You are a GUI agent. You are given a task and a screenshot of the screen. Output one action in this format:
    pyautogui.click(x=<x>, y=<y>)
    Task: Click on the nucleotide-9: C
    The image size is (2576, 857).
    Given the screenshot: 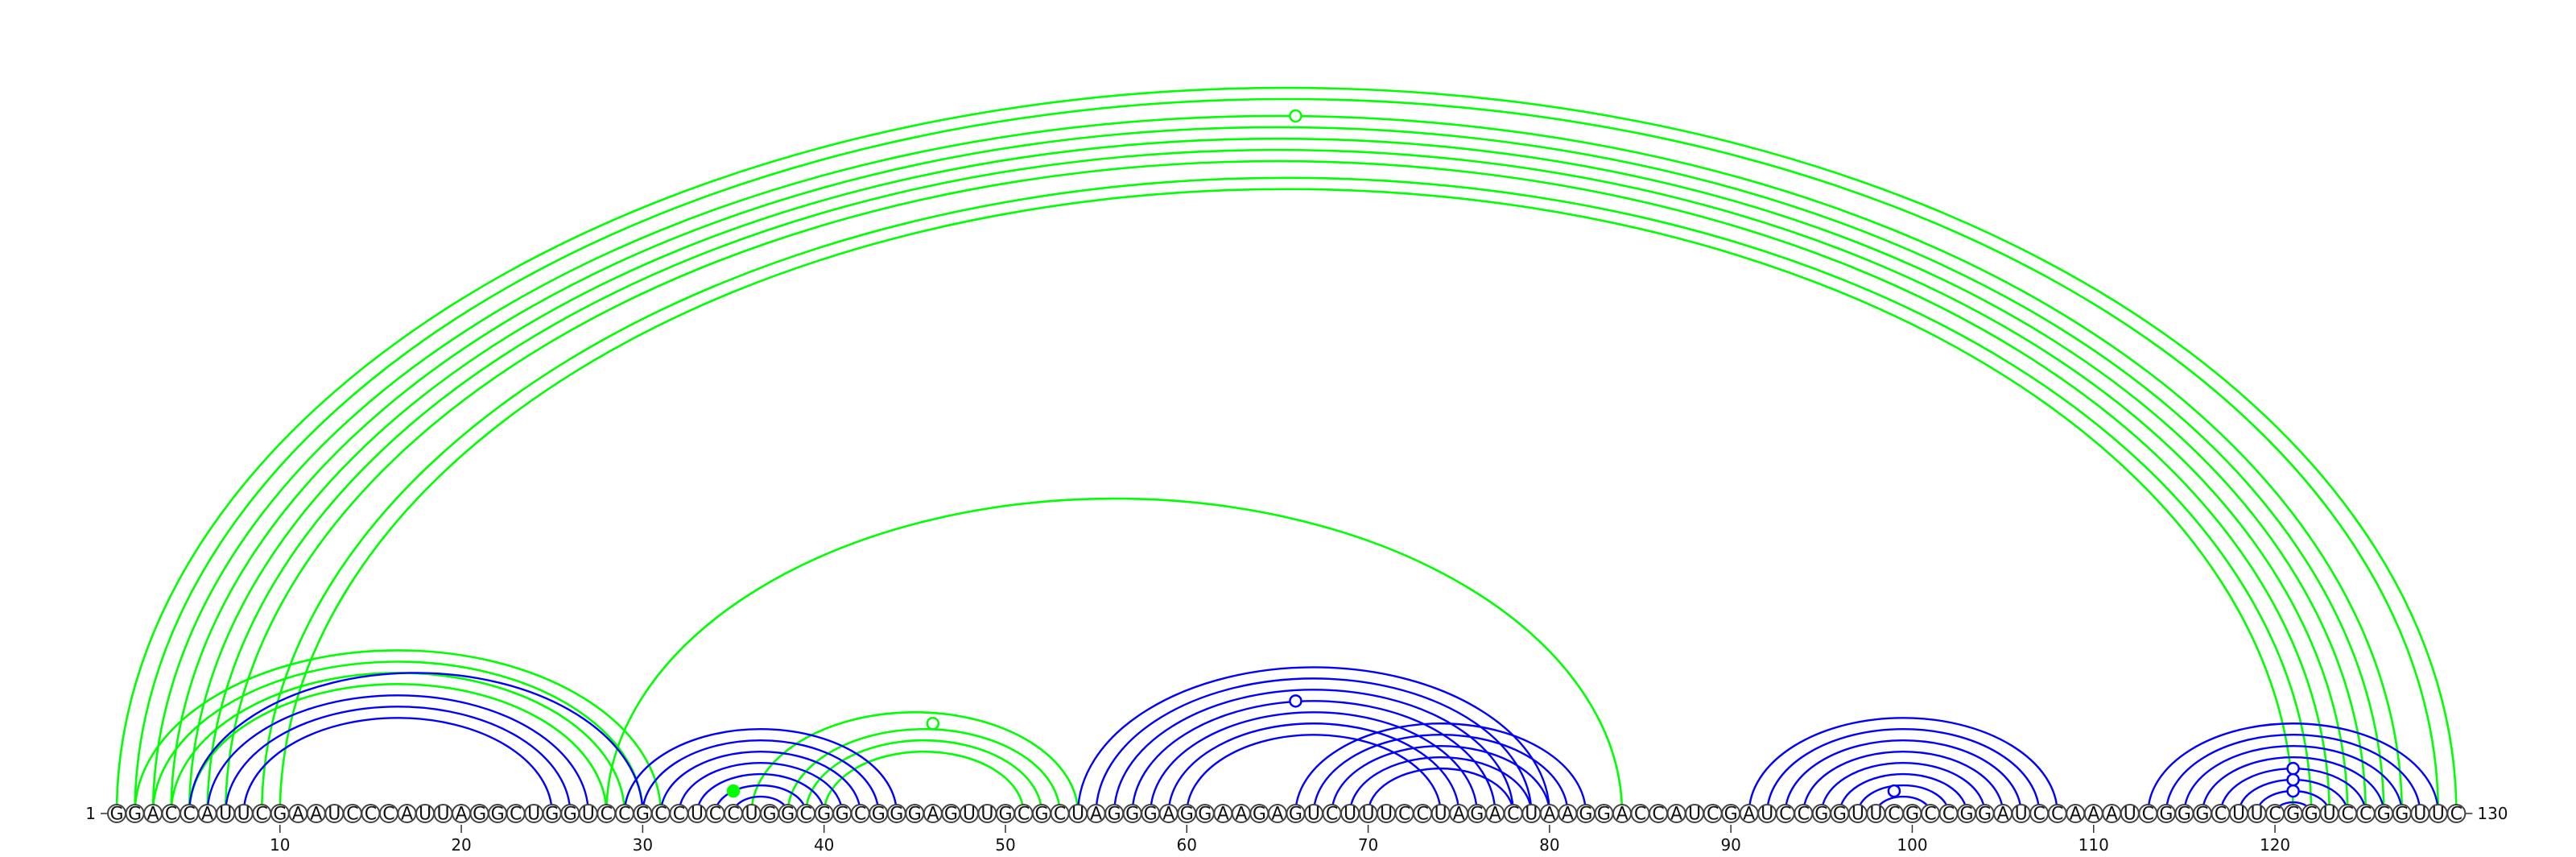 What is the action you would take?
    pyautogui.click(x=262, y=814)
    